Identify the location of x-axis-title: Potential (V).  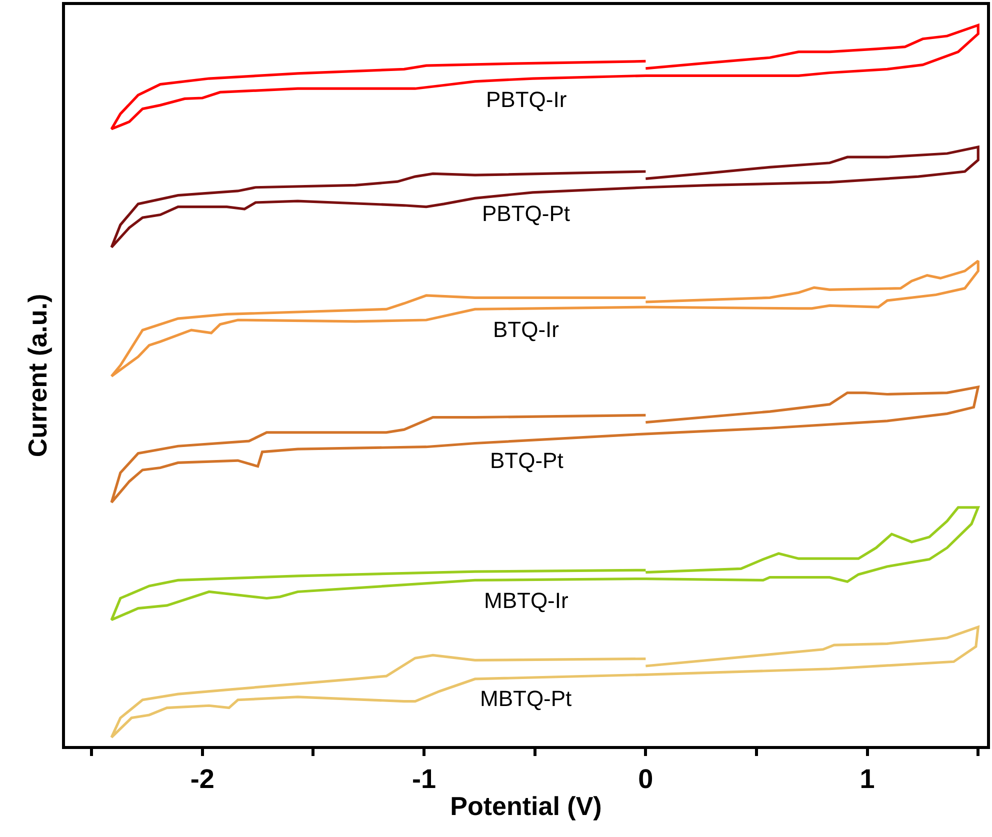
(526, 805).